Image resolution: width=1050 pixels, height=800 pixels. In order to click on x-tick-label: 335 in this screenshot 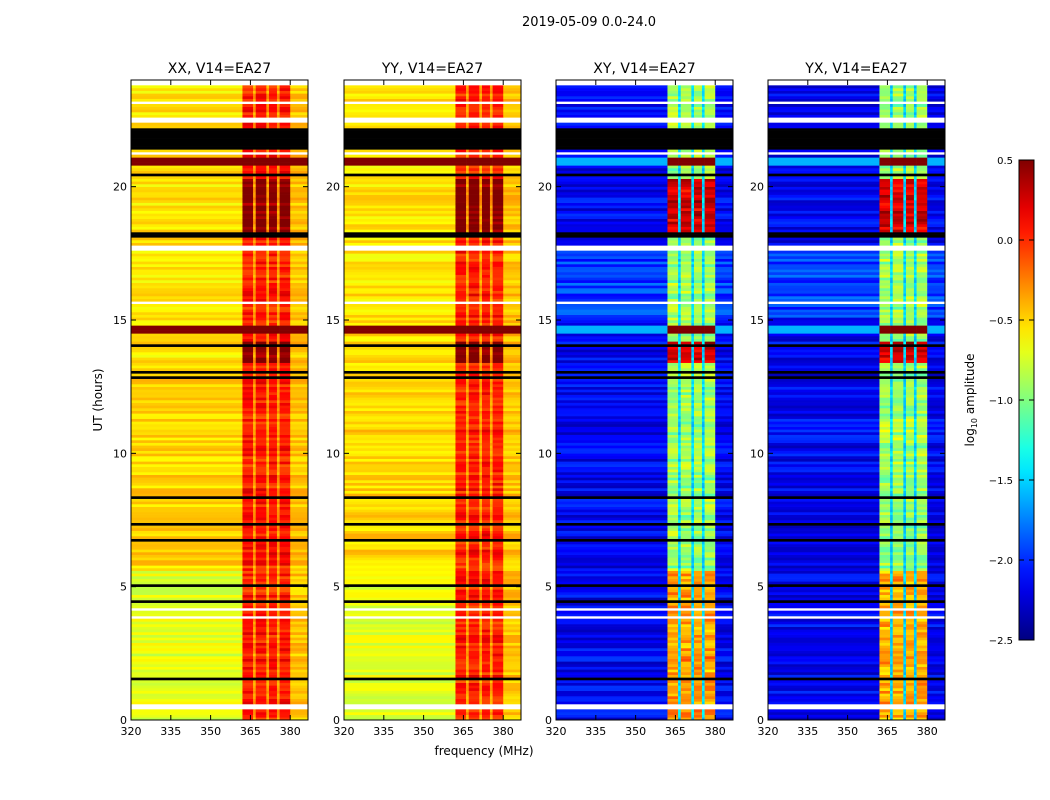, I will do `click(170, 731)`.